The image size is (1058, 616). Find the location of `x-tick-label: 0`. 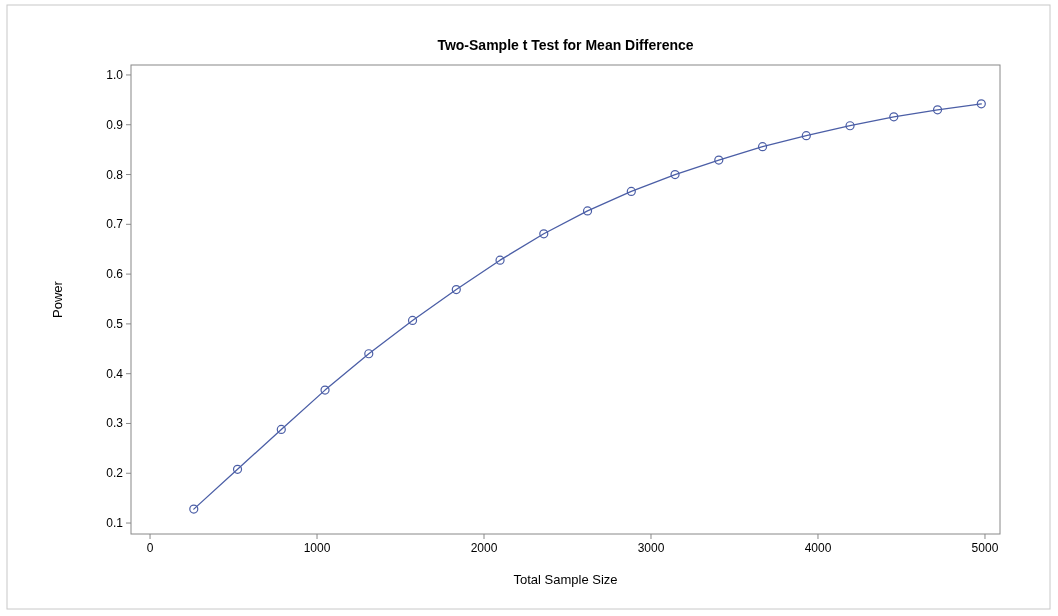

x-tick-label: 0 is located at coordinates (150, 548).